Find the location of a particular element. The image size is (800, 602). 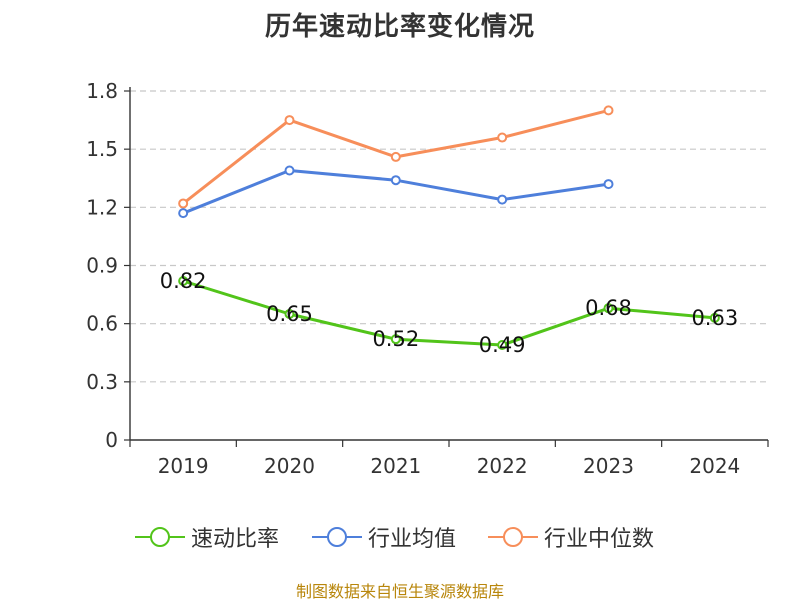

x-tick-label: 2024 is located at coordinates (714, 466).